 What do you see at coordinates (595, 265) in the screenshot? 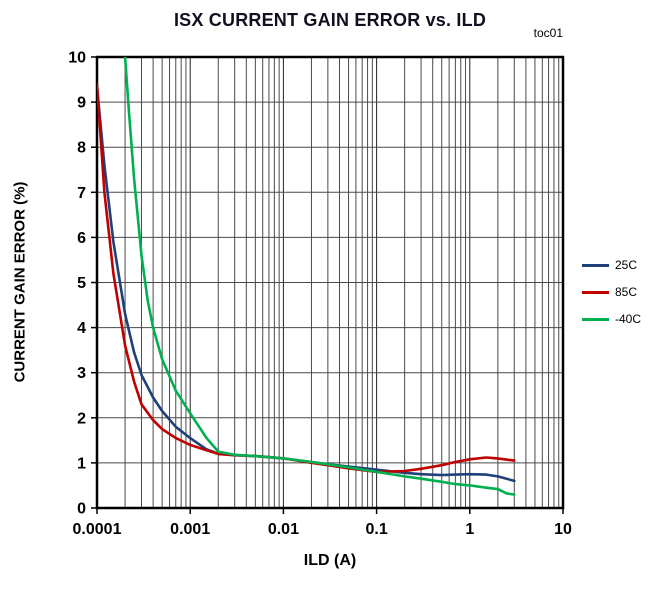
I see `legend-swatch-25C` at bounding box center [595, 265].